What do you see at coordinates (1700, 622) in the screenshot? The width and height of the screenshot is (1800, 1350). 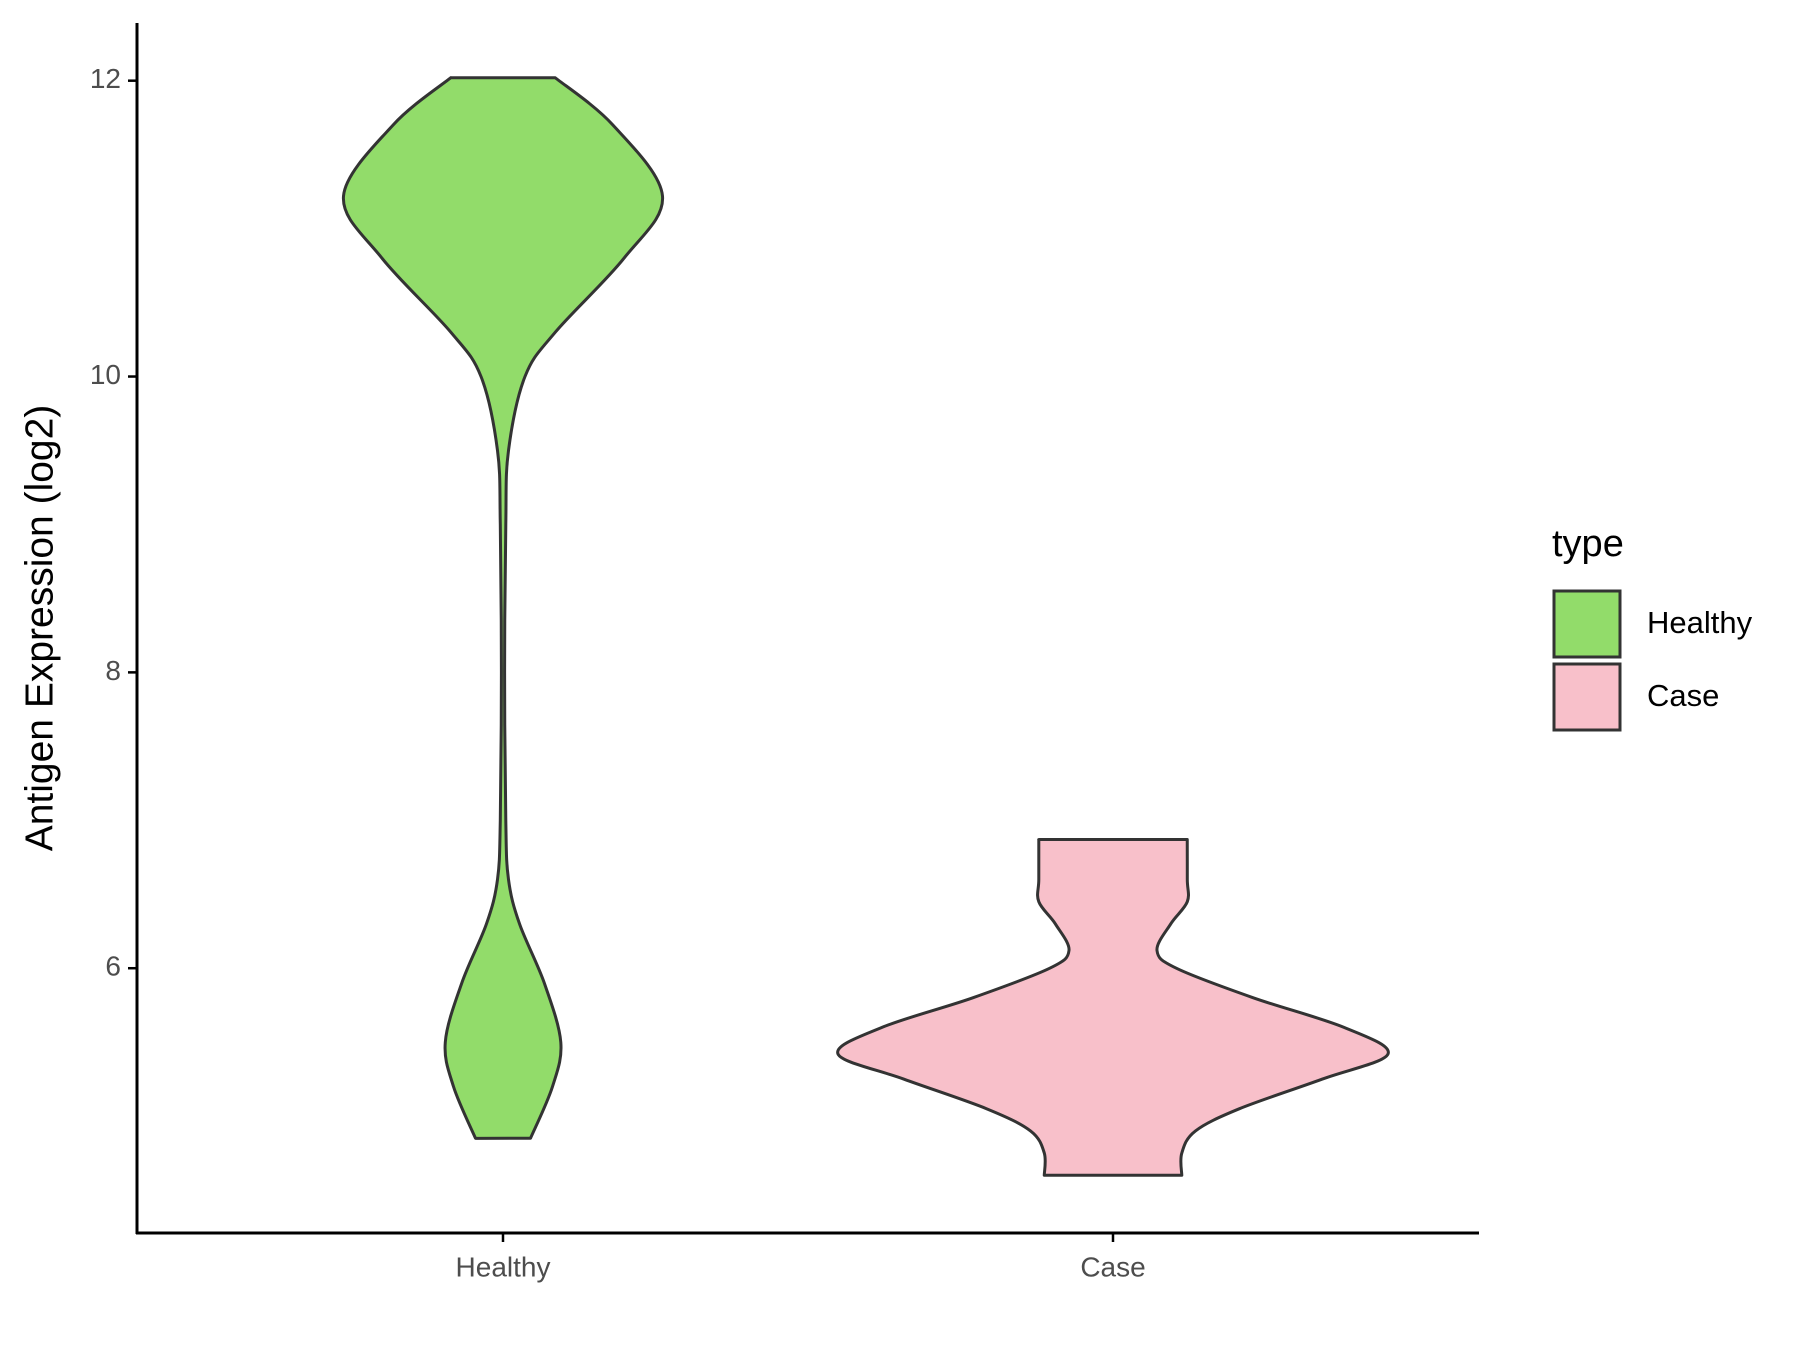 I see `legend-label: Healthy` at bounding box center [1700, 622].